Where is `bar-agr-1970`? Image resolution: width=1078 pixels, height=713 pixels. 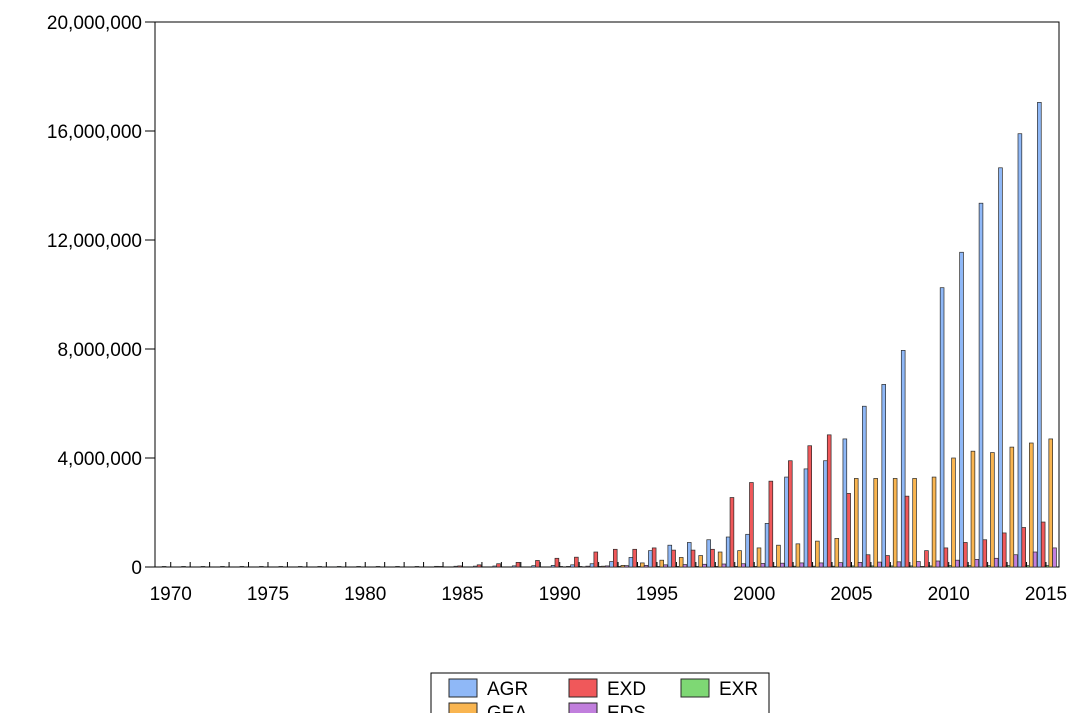
bar-agr-1970 is located at coordinates (164, 567).